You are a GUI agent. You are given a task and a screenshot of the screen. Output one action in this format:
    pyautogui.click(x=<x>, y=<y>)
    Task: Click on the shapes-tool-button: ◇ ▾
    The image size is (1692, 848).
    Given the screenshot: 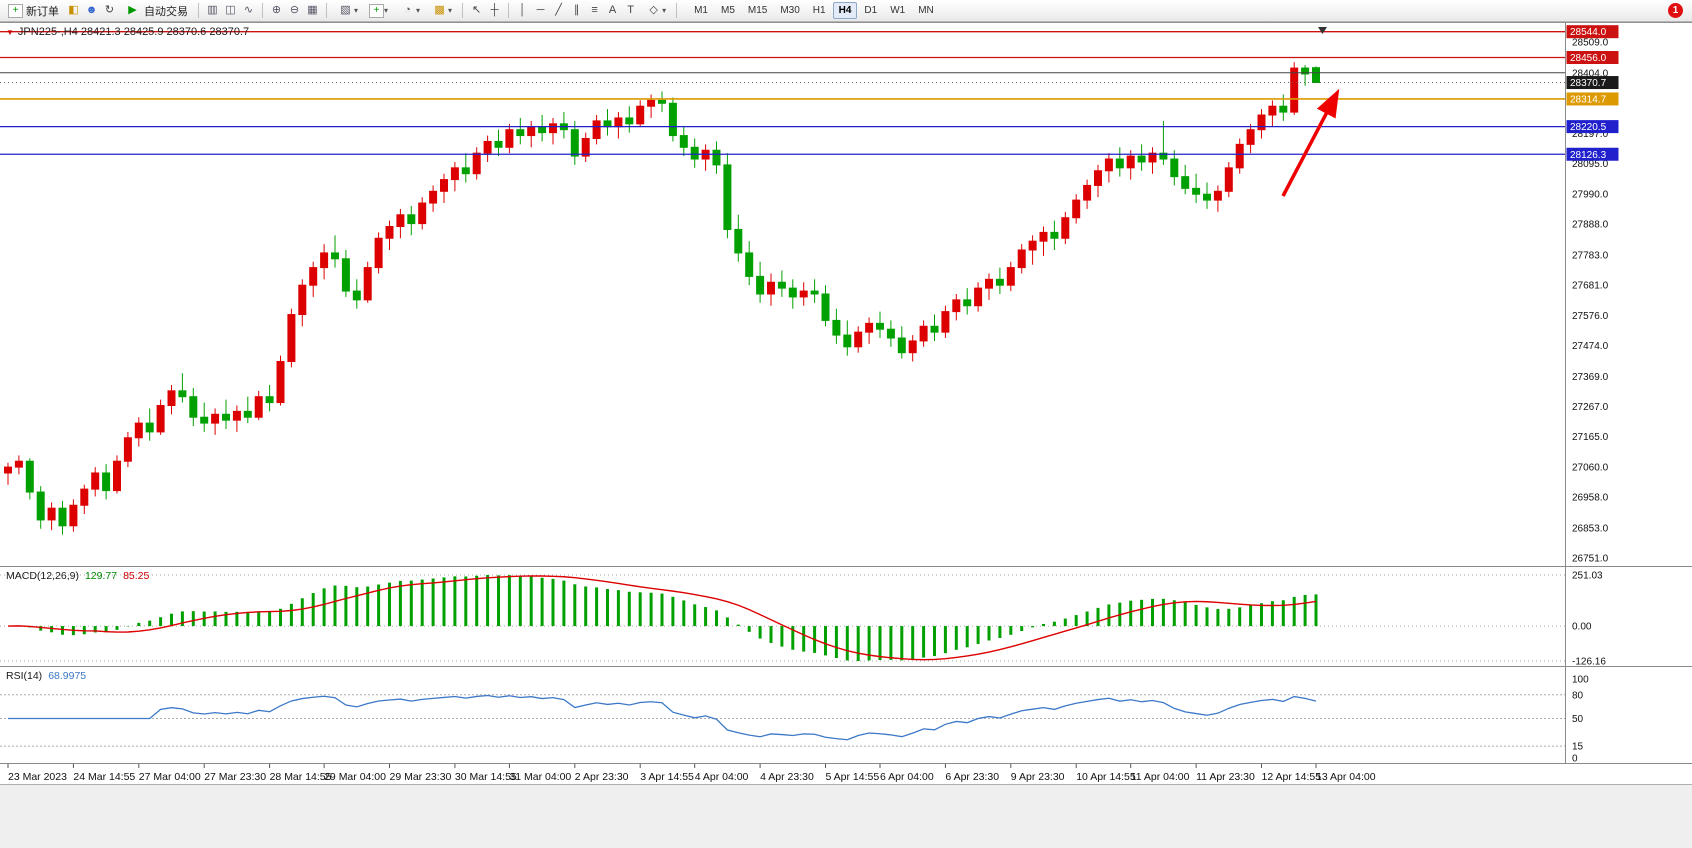 What is the action you would take?
    pyautogui.click(x=655, y=10)
    